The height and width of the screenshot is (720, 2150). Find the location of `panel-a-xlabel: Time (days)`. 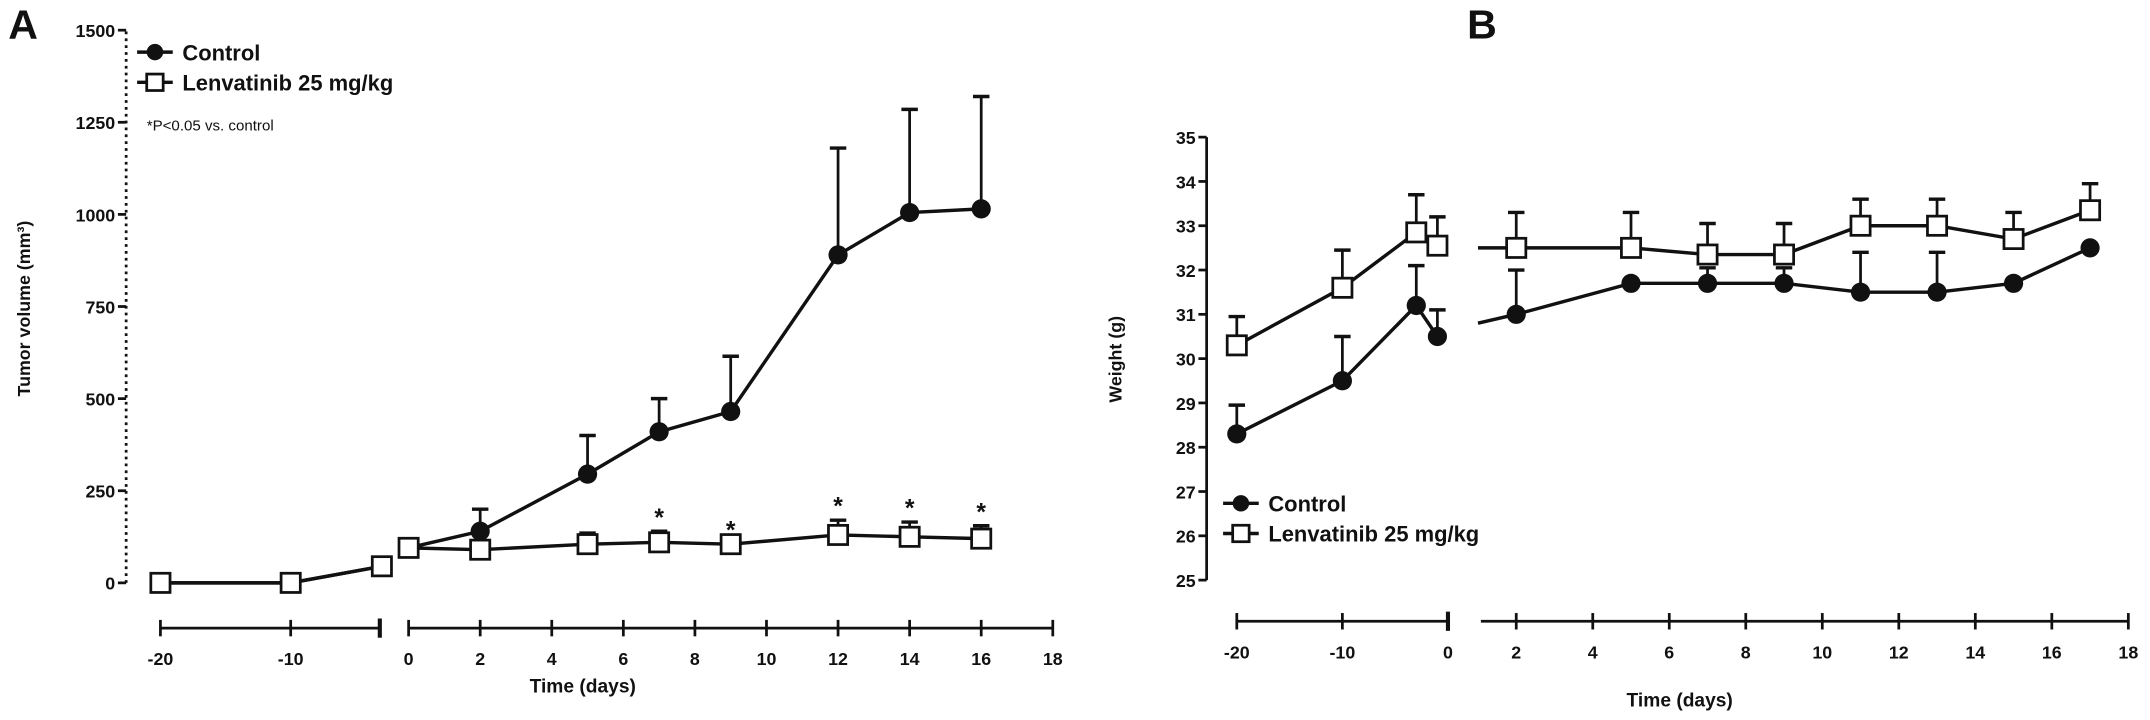

panel-a-xlabel: Time (days) is located at coordinates (583, 687).